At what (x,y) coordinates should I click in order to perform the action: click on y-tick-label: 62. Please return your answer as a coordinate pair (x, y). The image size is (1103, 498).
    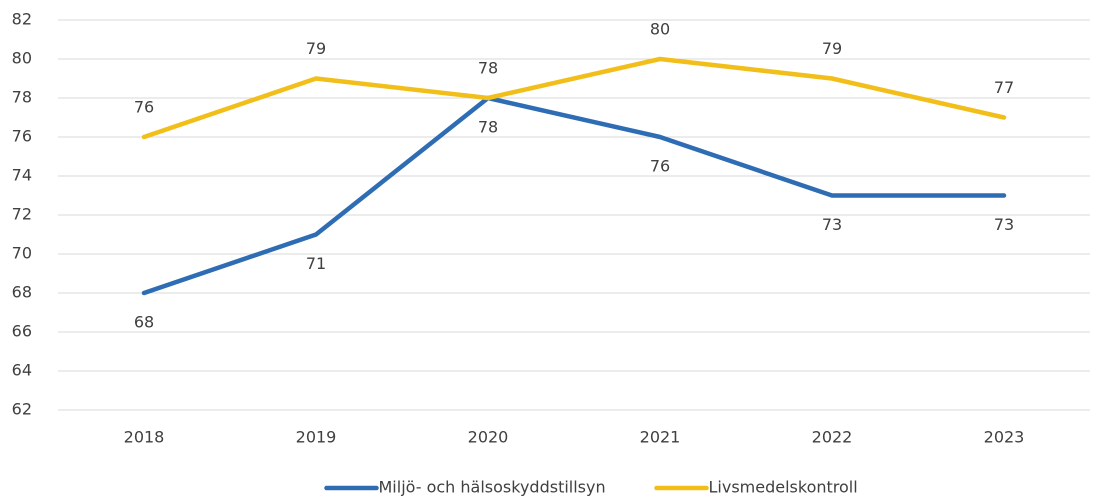
    Looking at the image, I should click on (22, 409).